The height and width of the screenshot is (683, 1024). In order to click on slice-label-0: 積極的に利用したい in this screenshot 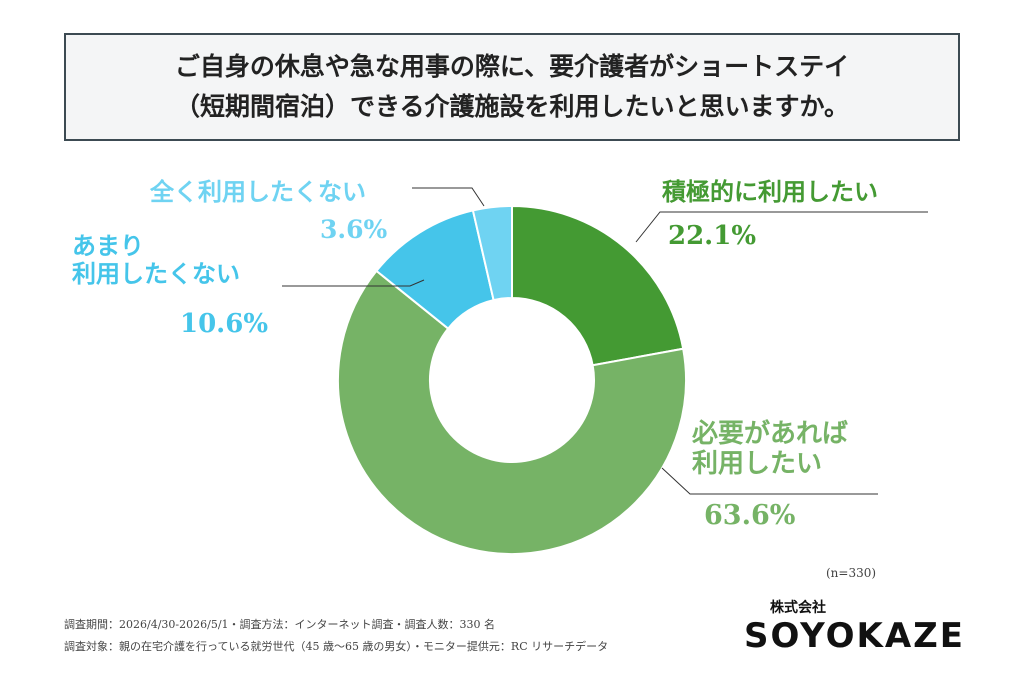, I will do `click(770, 192)`.